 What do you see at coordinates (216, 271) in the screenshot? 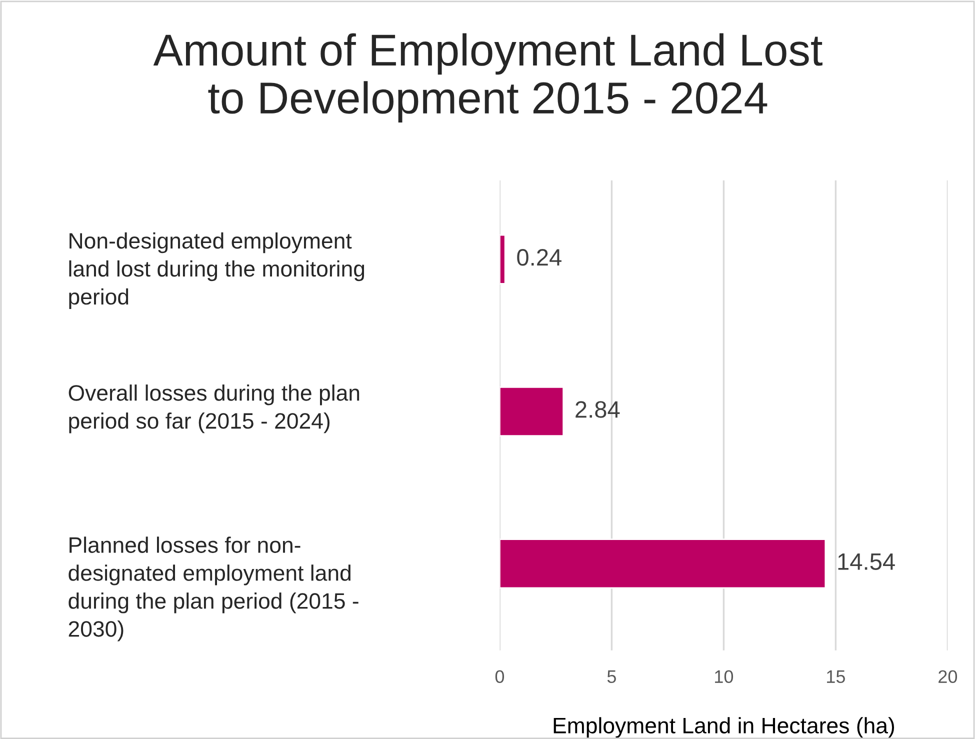
I see `y-tick-label: Non-designated employment land lost during the monitoring period` at bounding box center [216, 271].